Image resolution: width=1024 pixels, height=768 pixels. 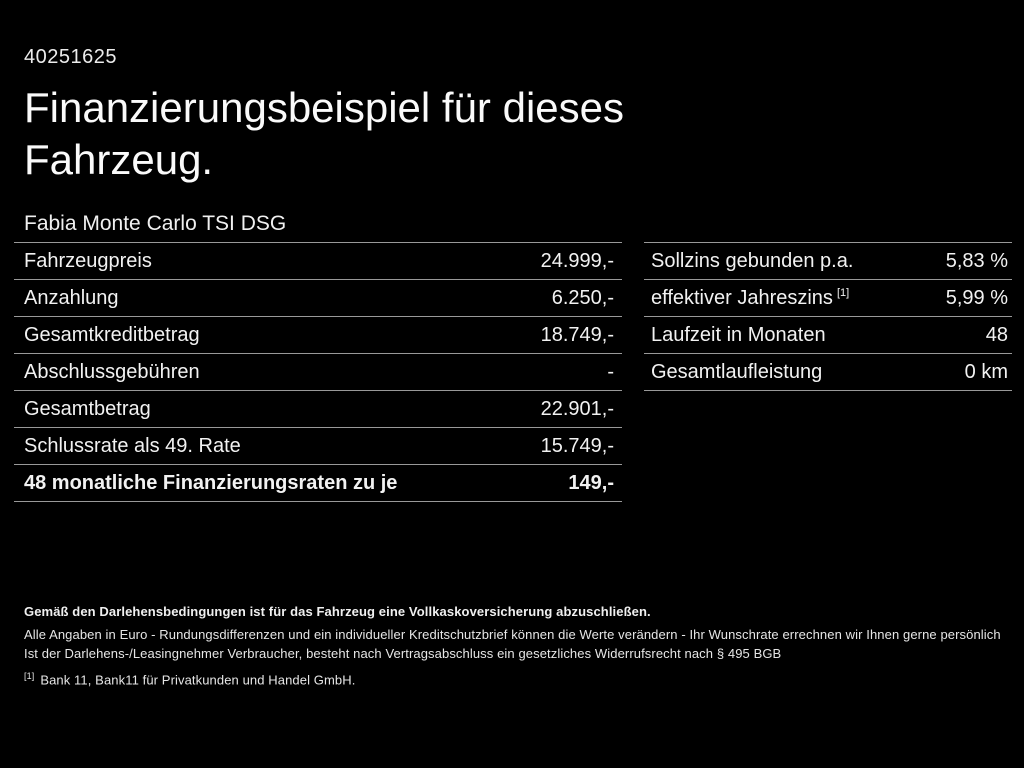 I want to click on row-label: Abschlussgebühren, so click(x=112, y=371).